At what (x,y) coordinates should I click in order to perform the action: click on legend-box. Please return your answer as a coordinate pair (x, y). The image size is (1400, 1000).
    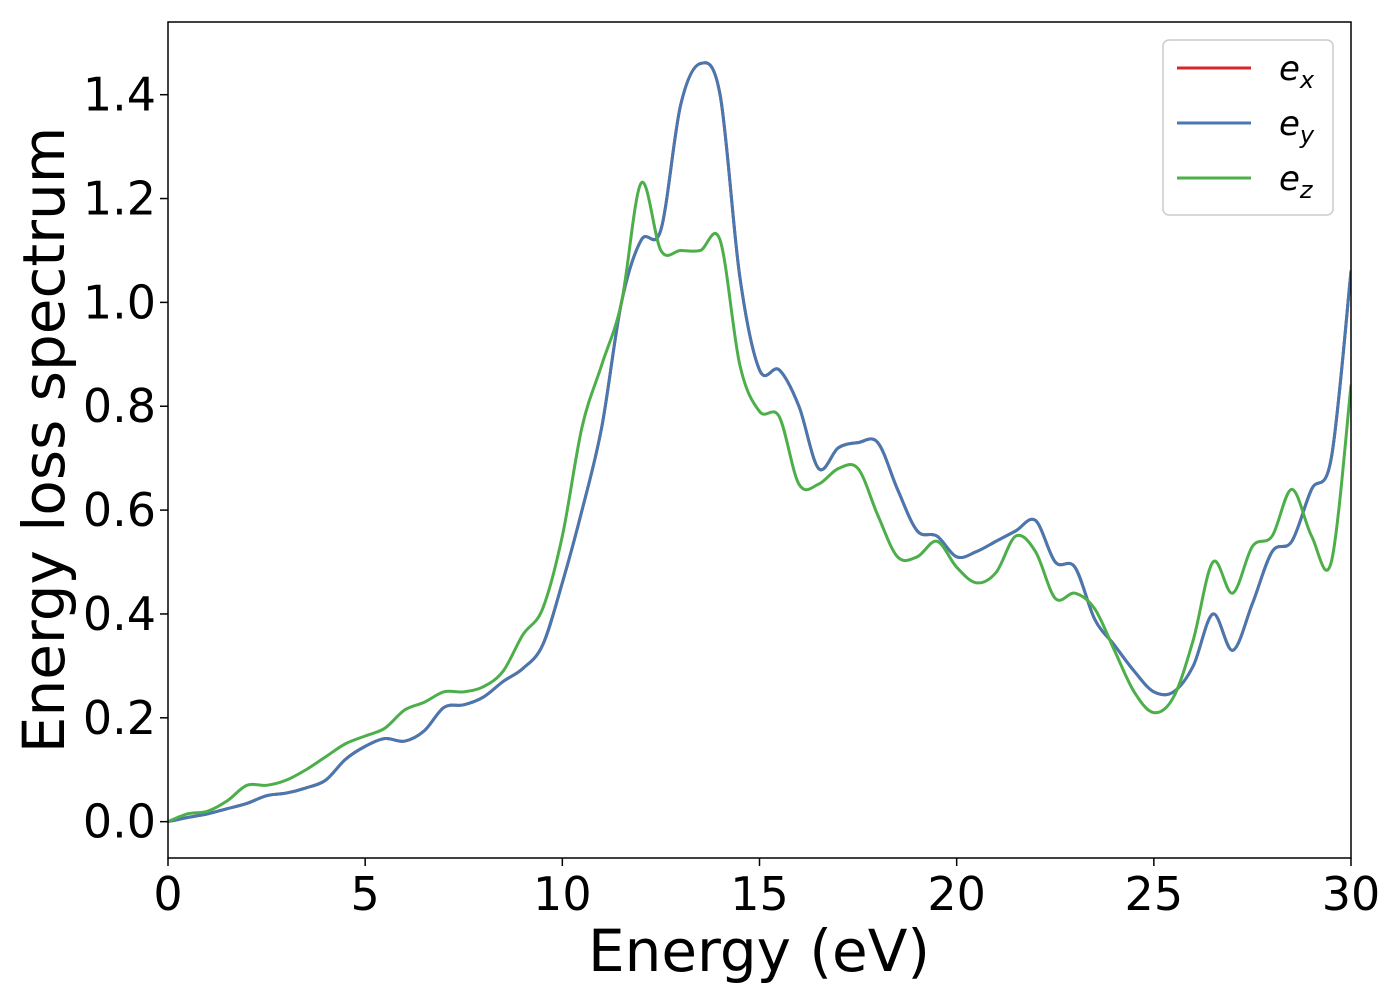
    Looking at the image, I should click on (1248, 127).